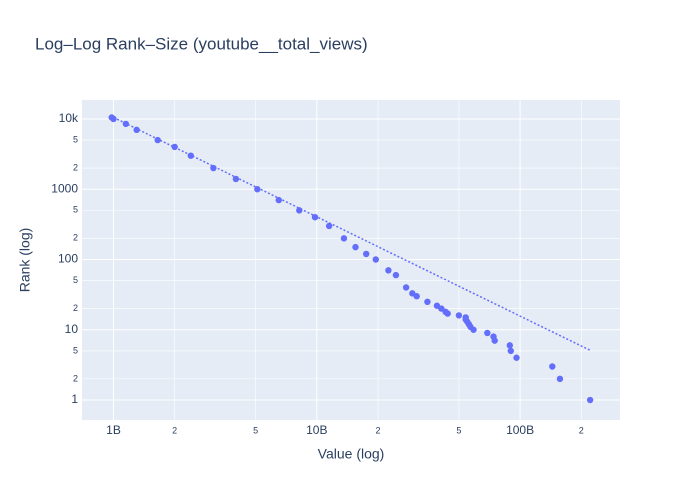 The image size is (700, 500). What do you see at coordinates (68, 259) in the screenshot?
I see `y-tick-label: 100` at bounding box center [68, 259].